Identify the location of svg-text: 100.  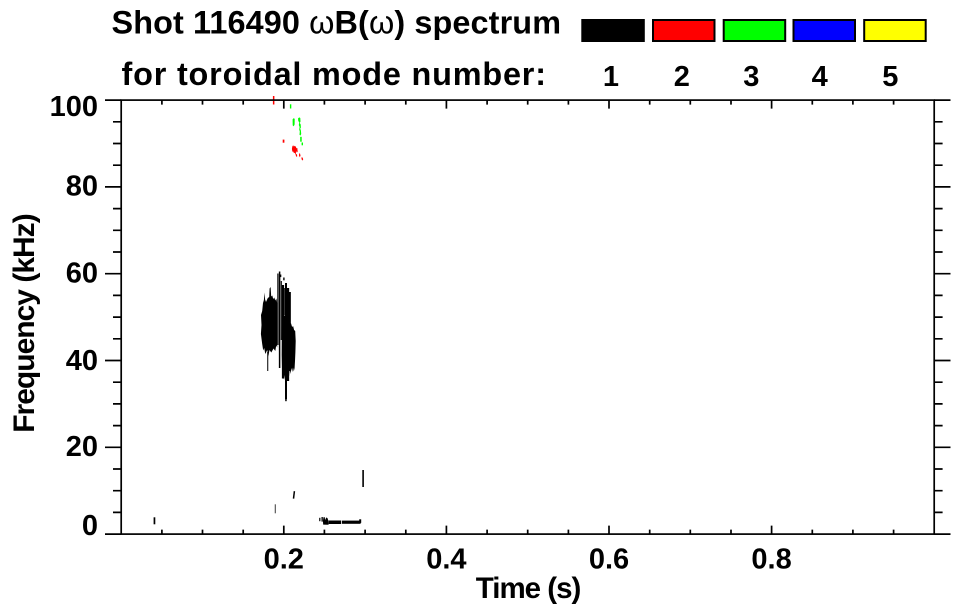
(74, 107).